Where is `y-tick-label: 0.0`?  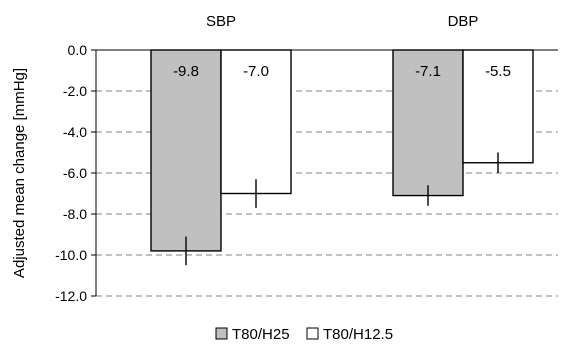 y-tick-label: 0.0 is located at coordinates (78, 50).